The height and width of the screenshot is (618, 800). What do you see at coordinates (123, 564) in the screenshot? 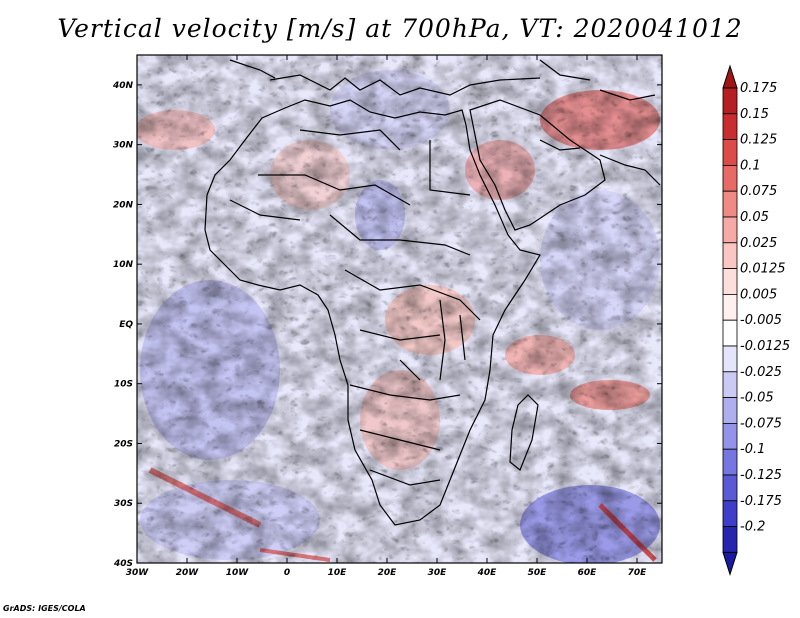
I see `y-tick-label: 40S` at bounding box center [123, 564].